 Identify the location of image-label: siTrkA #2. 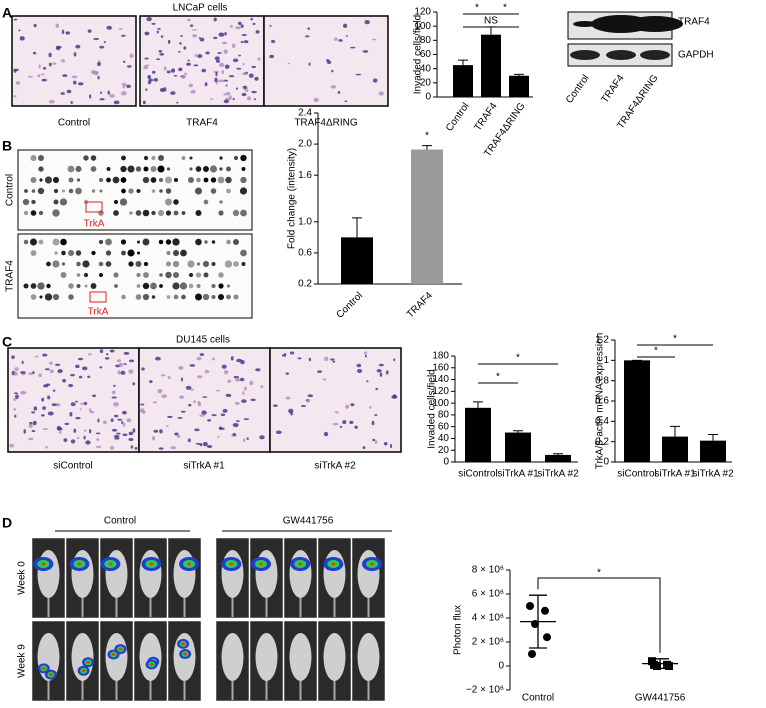
(335, 466).